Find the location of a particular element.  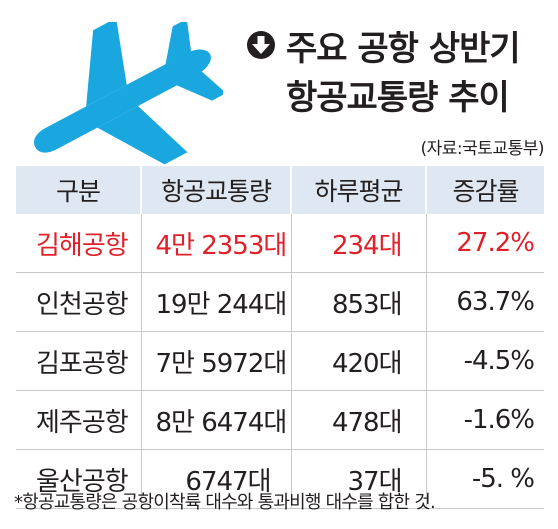

airplane-icon is located at coordinates (128, 93).